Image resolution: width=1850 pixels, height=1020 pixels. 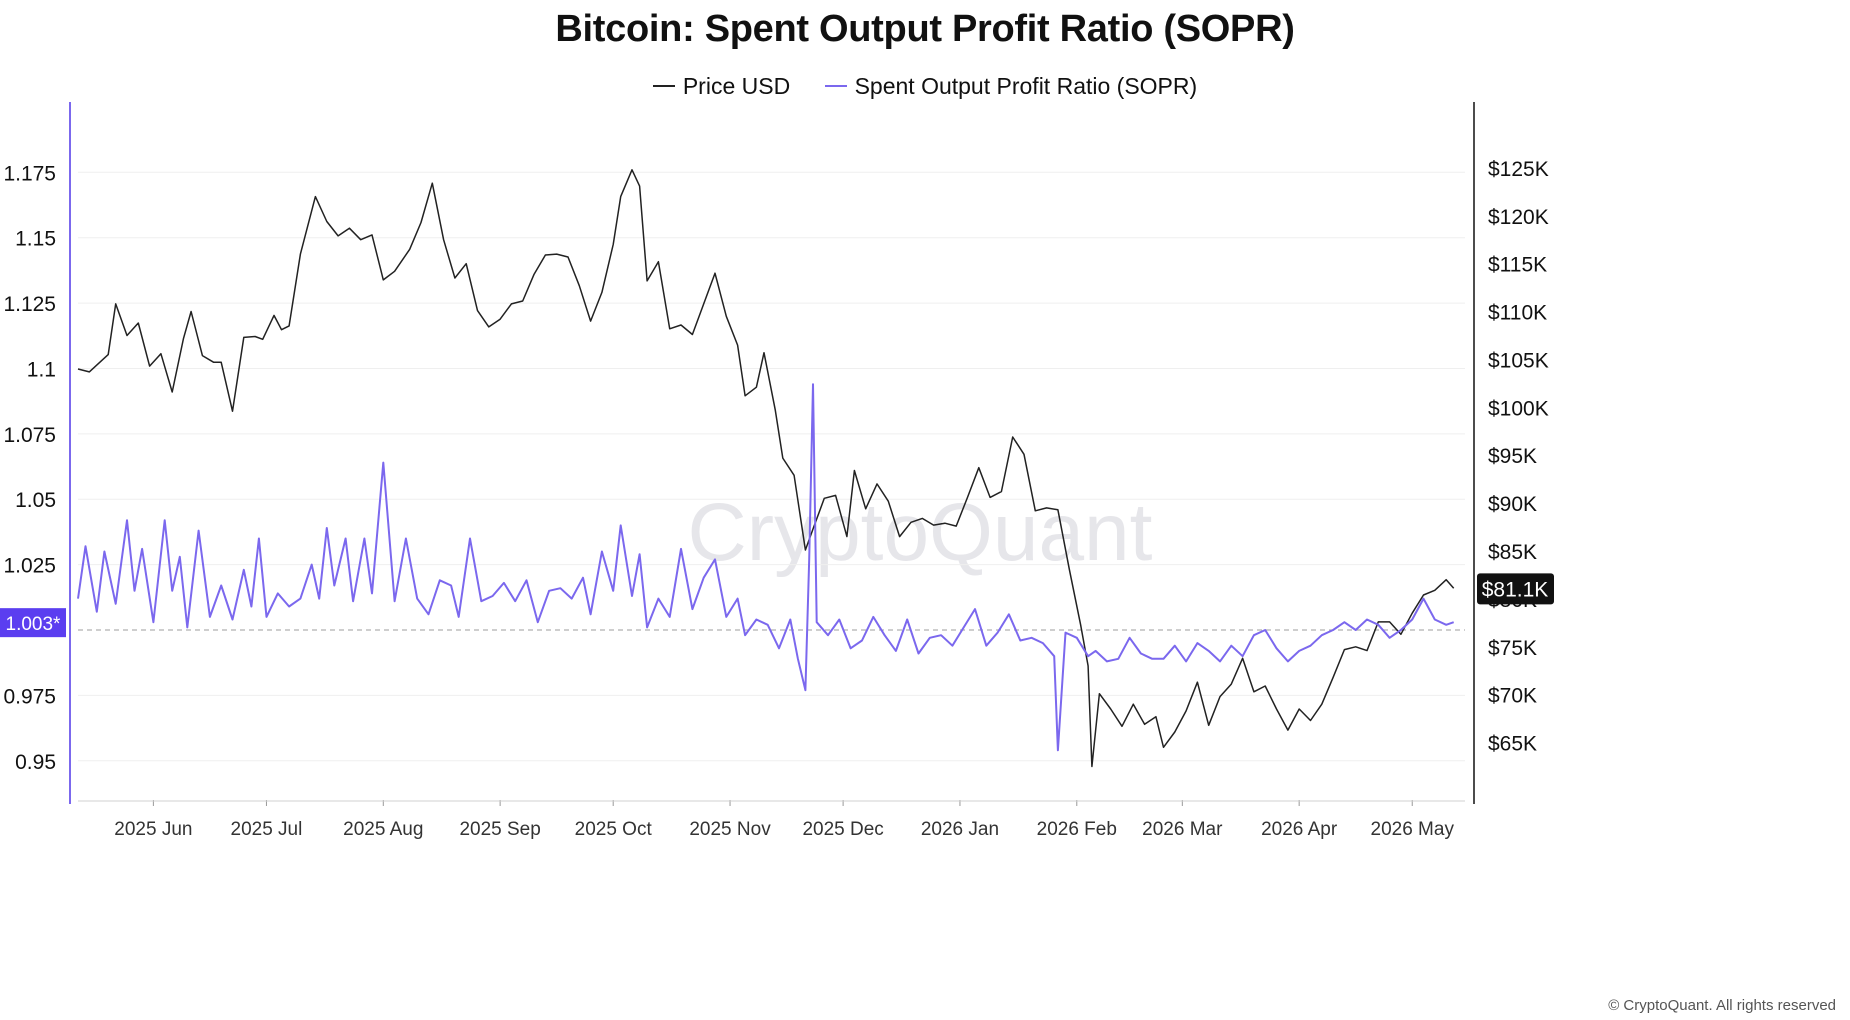 I want to click on x-tick-label: 2026 Jan, so click(x=960, y=829).